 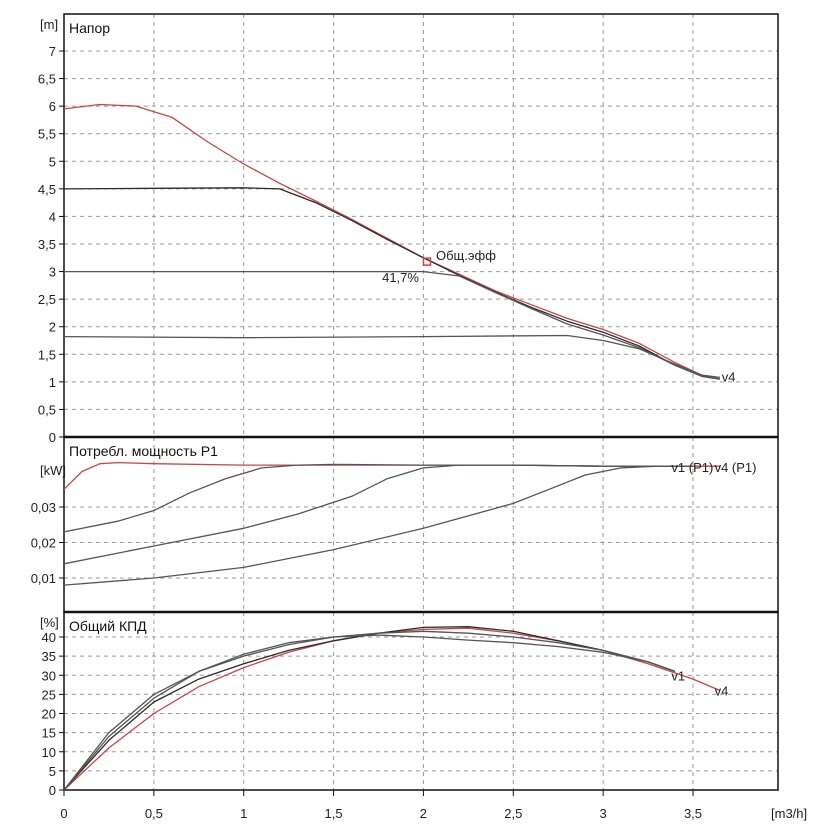 What do you see at coordinates (49, 675) in the screenshot?
I see `y-tick-label: 30` at bounding box center [49, 675].